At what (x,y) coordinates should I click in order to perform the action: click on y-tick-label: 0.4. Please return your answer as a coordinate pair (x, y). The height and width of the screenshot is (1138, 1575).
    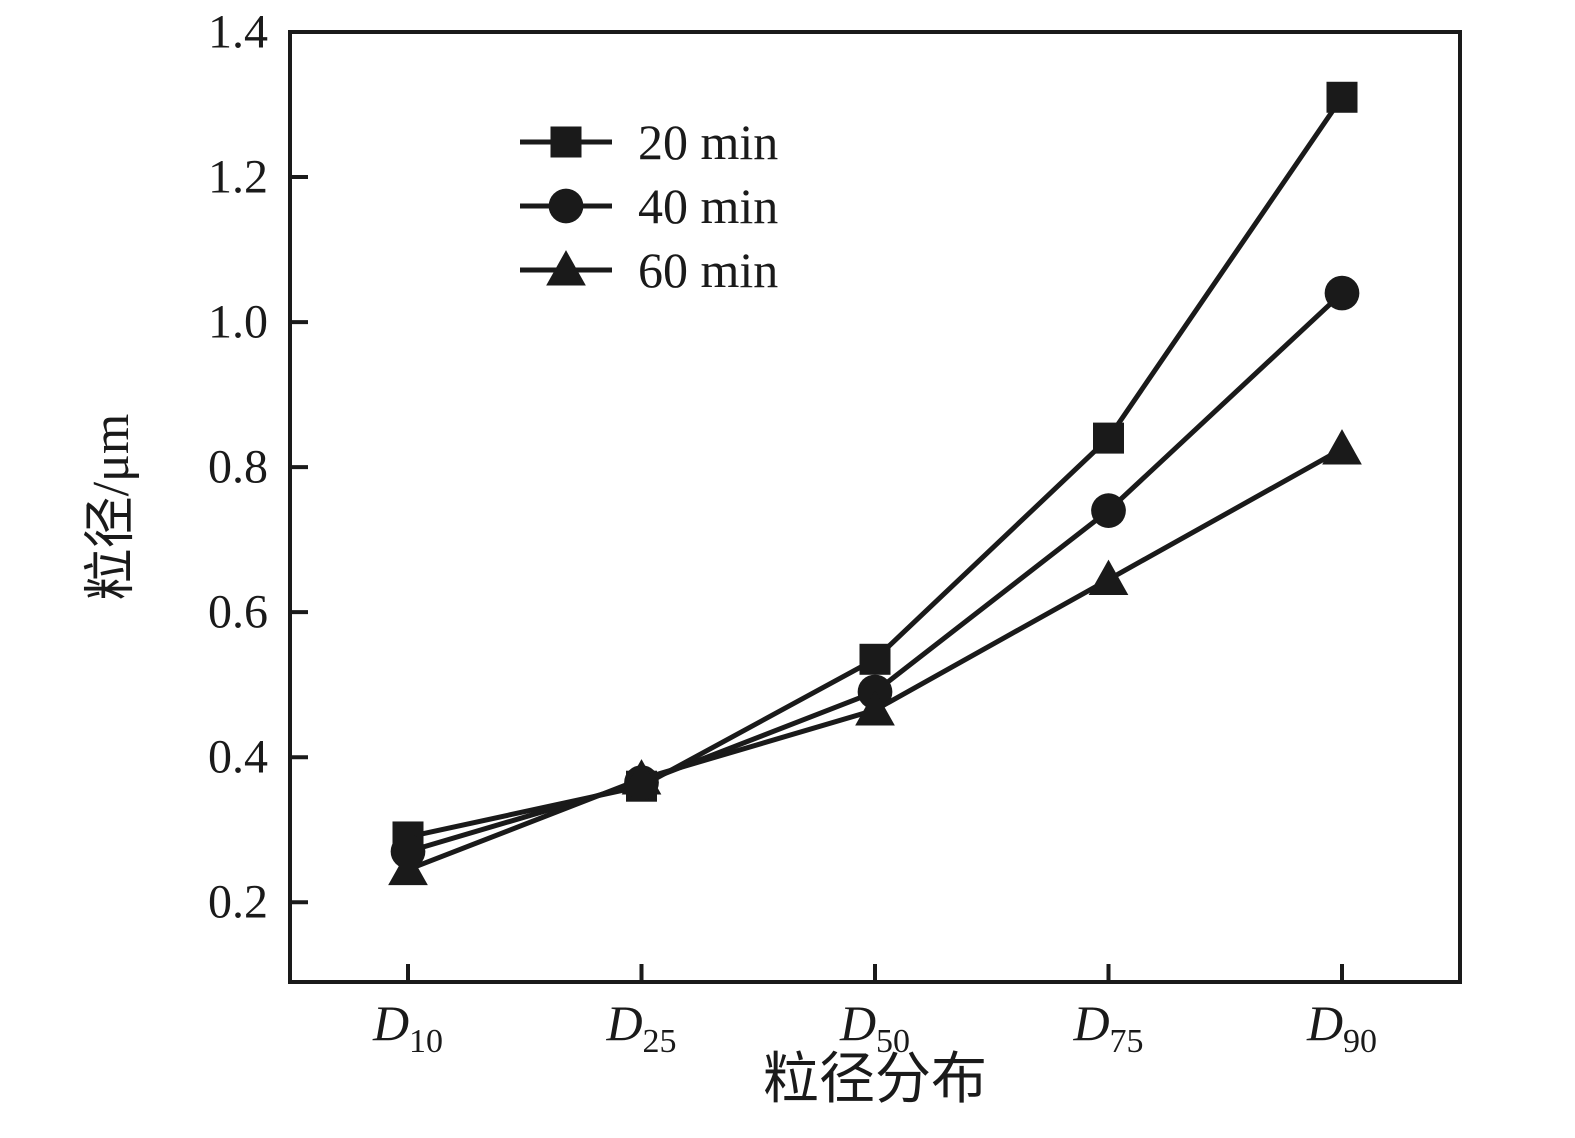
    Looking at the image, I should click on (238, 757).